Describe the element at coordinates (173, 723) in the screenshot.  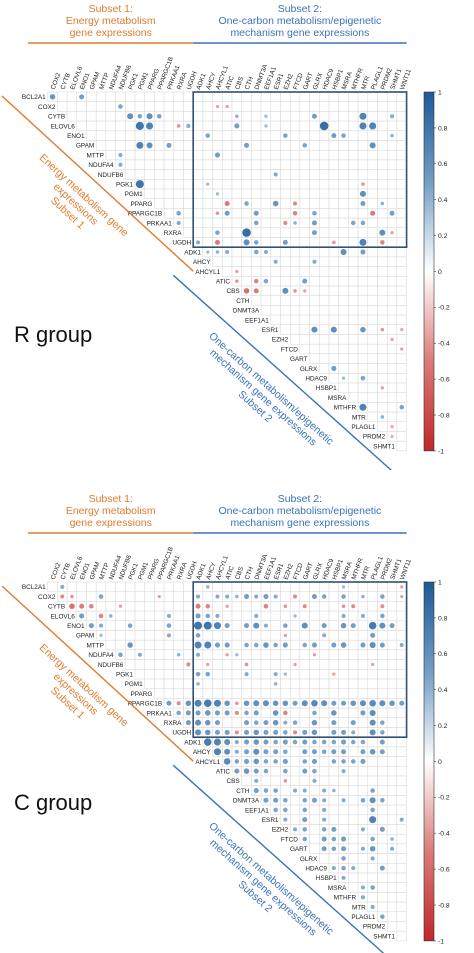
I see `row-label-rxra: RXRA` at that location.